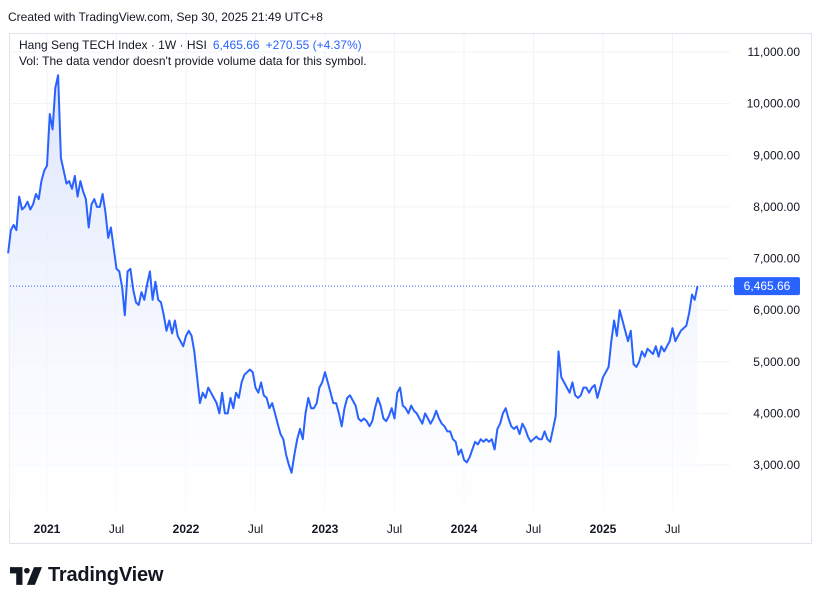 This screenshot has width=822, height=604. What do you see at coordinates (776, 362) in the screenshot?
I see `y-tick-label: 5,000.00` at bounding box center [776, 362].